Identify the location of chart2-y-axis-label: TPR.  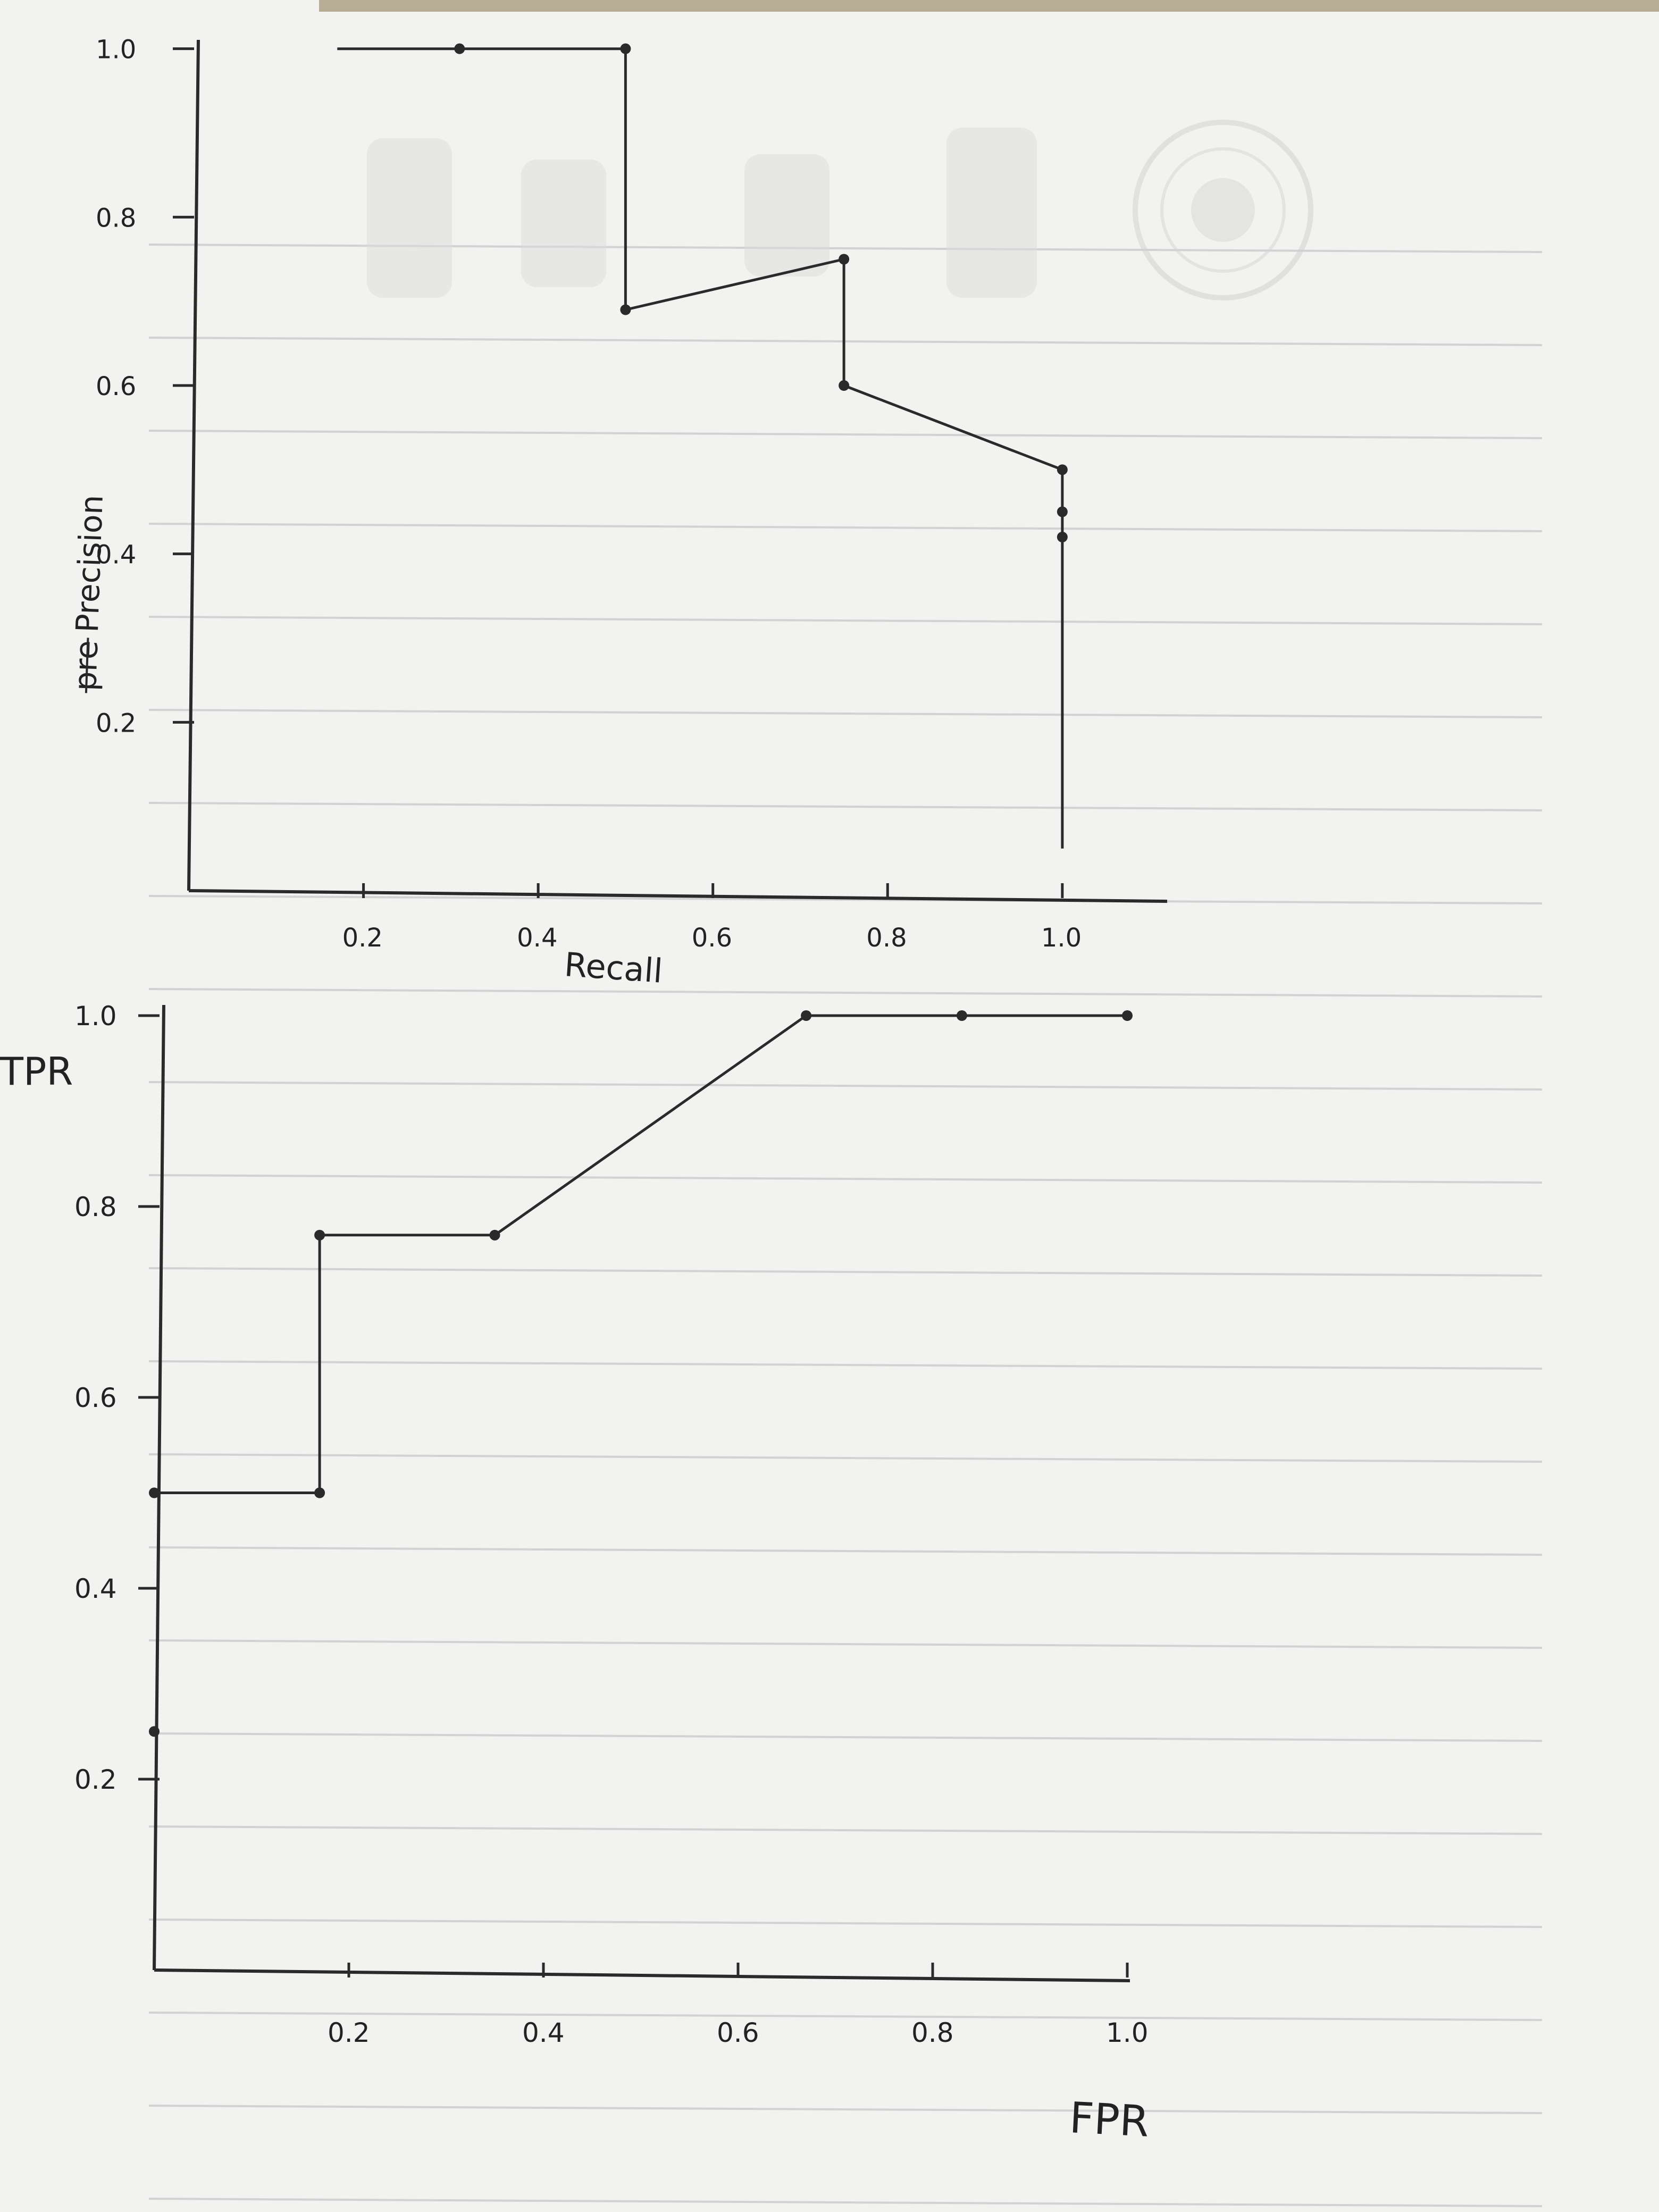
(36, 1071).